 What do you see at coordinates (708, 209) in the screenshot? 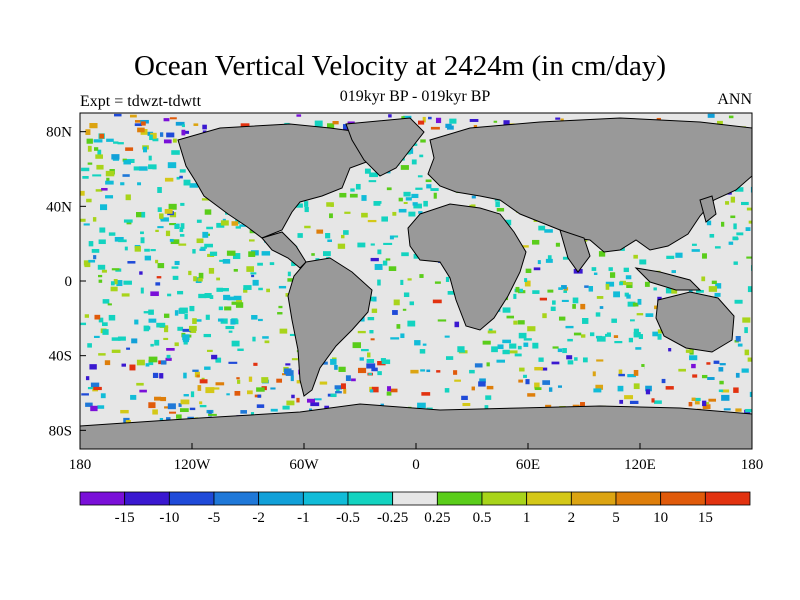
I see `land-japan` at bounding box center [708, 209].